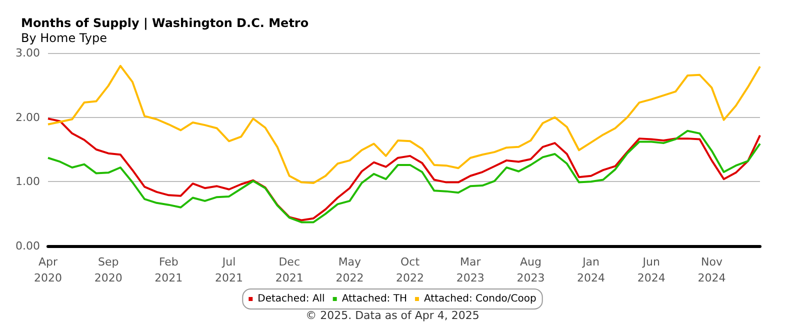 Image resolution: width=785 pixels, height=330 pixels. I want to click on text: © 2025. Data as of Apr 4, 2025, so click(393, 315).